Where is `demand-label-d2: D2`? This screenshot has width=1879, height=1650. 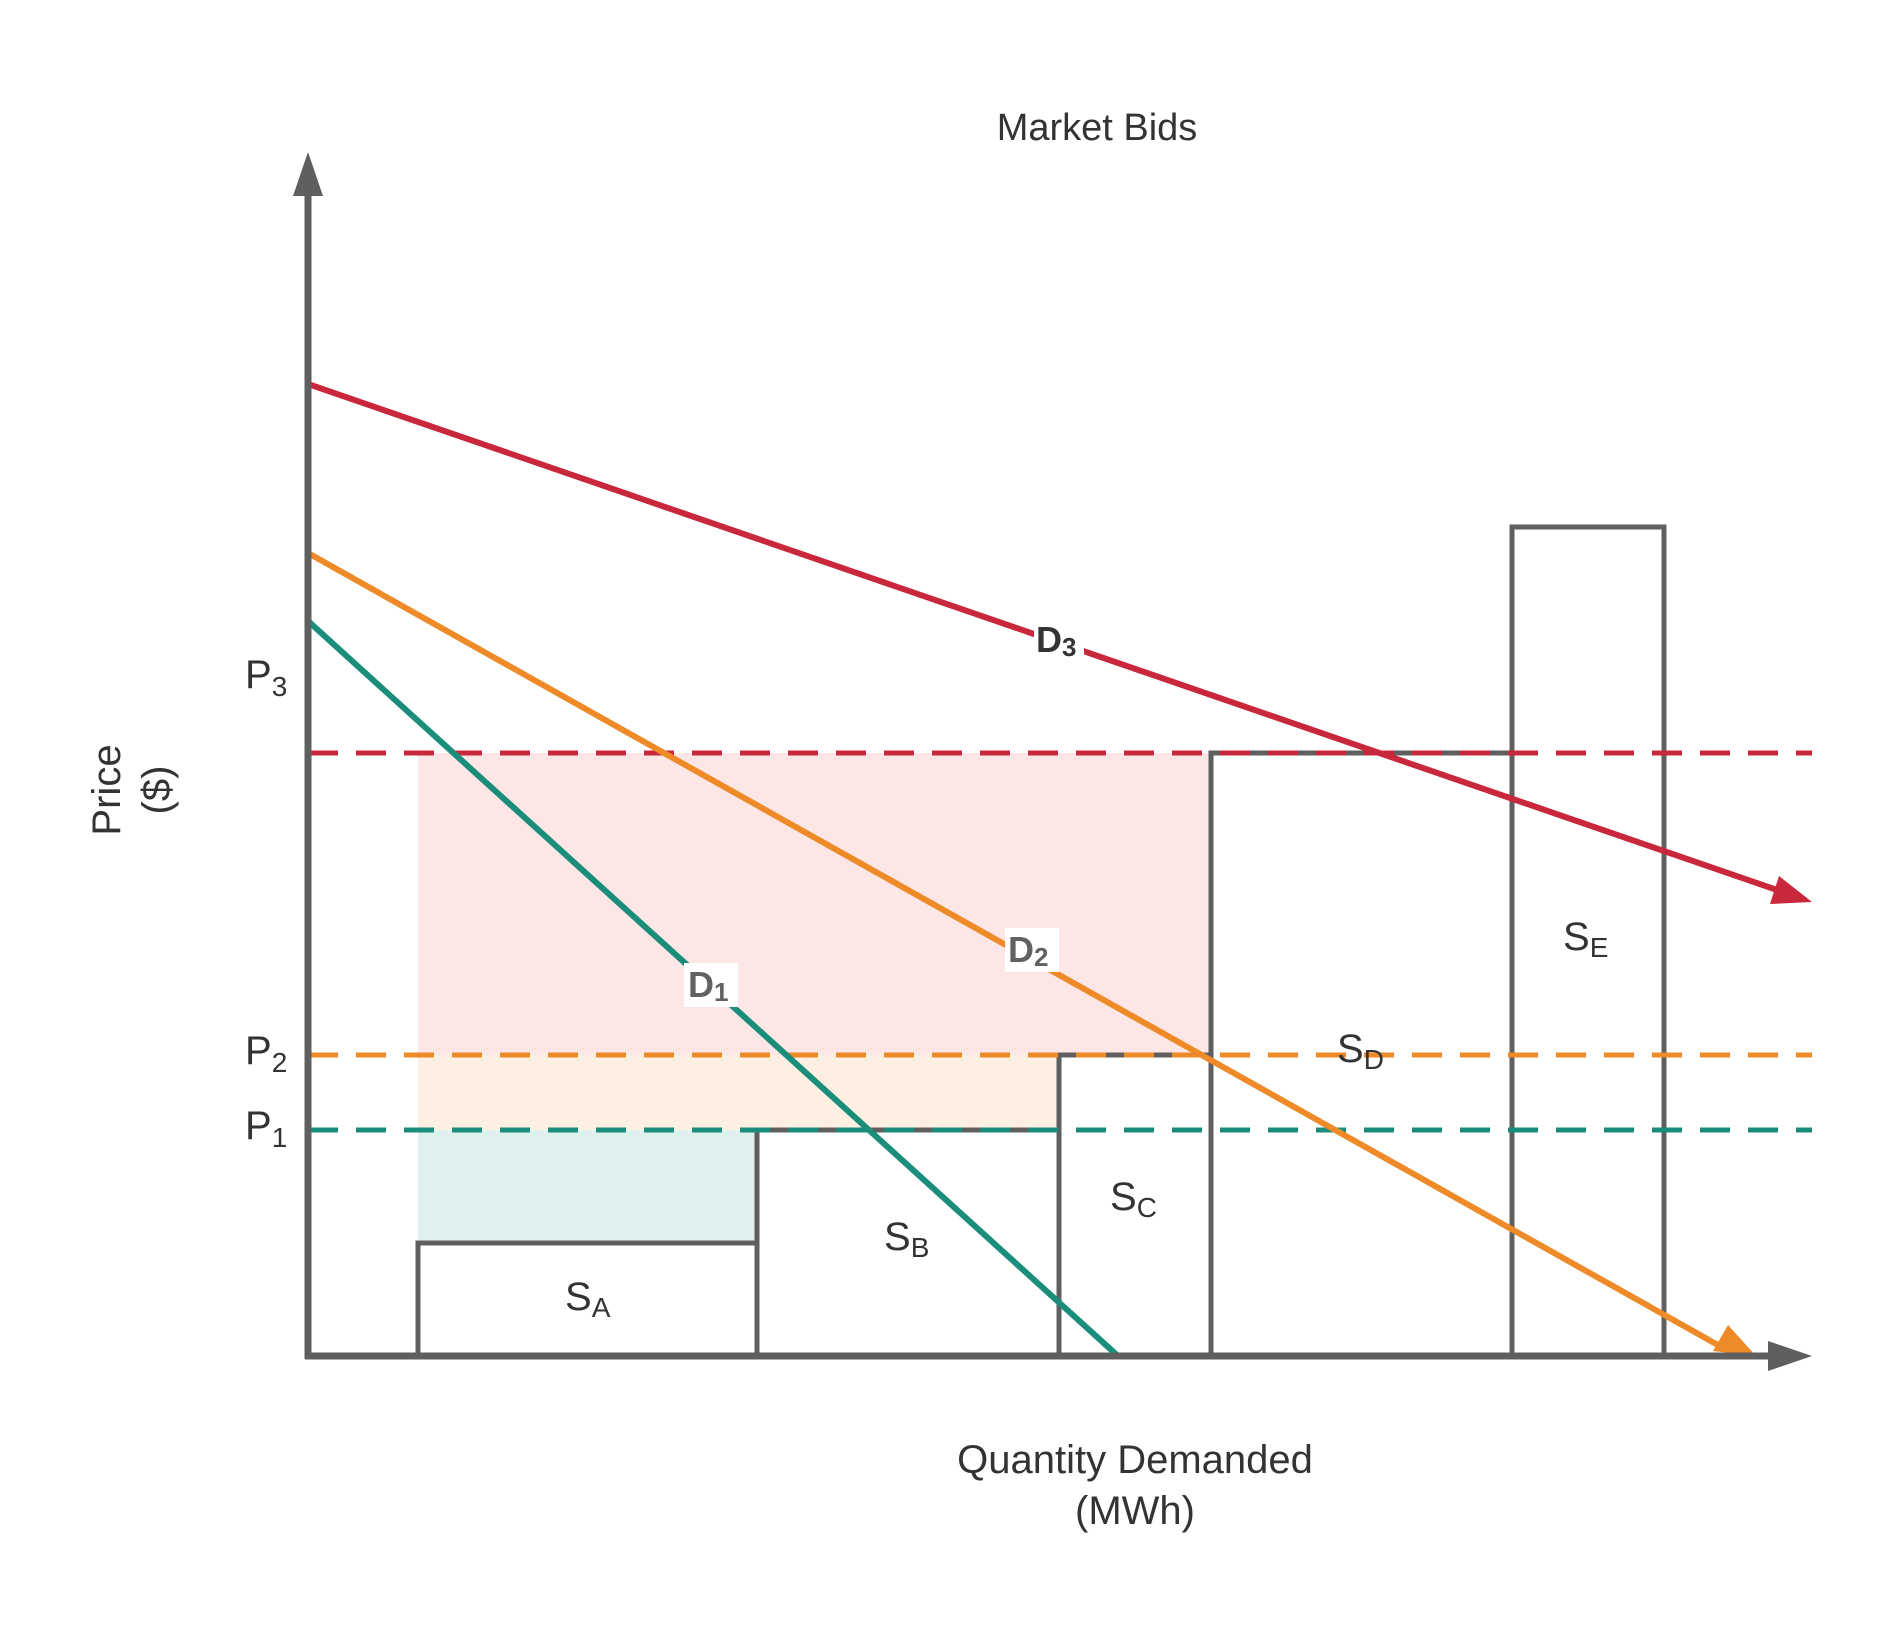
demand-label-d2: D2 is located at coordinates (1028, 950).